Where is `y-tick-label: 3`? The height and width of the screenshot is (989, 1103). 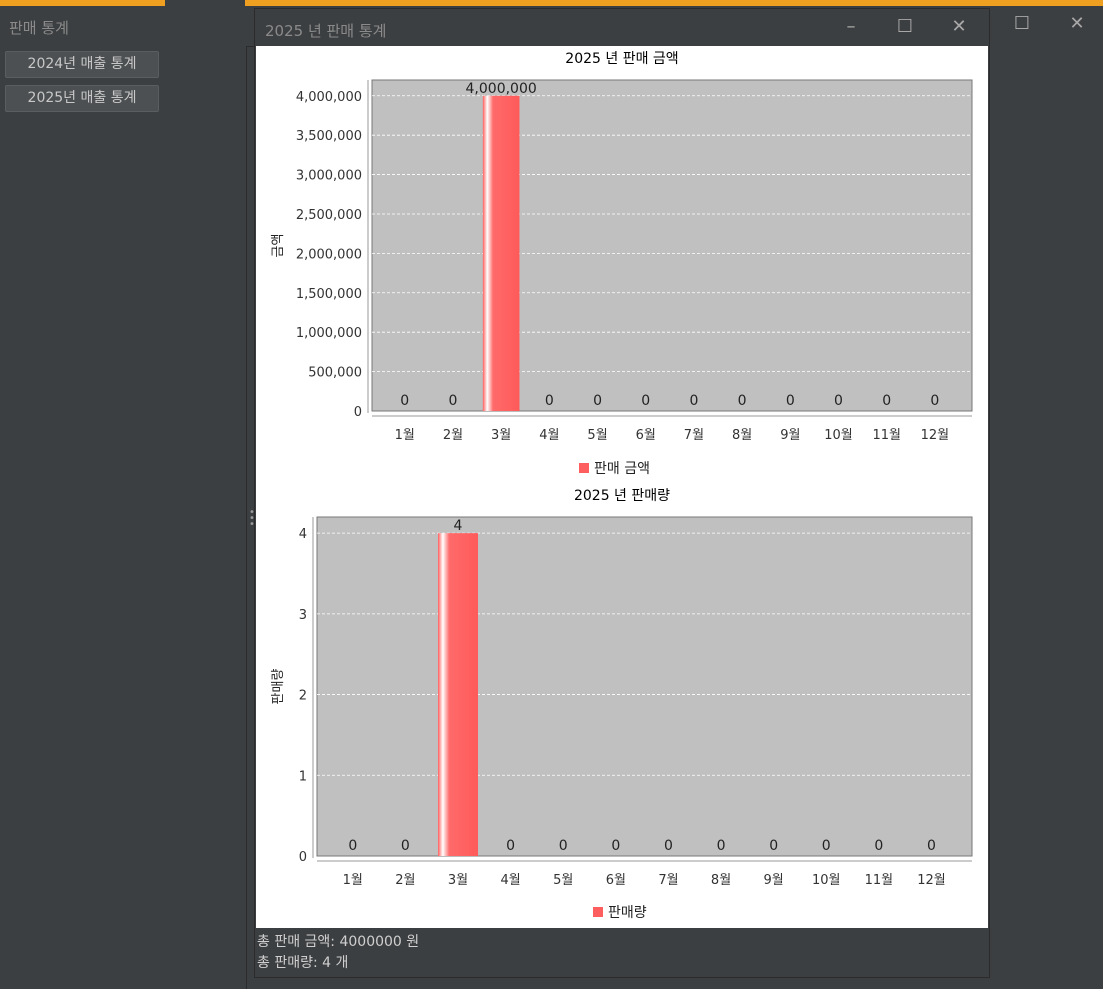 y-tick-label: 3 is located at coordinates (303, 615).